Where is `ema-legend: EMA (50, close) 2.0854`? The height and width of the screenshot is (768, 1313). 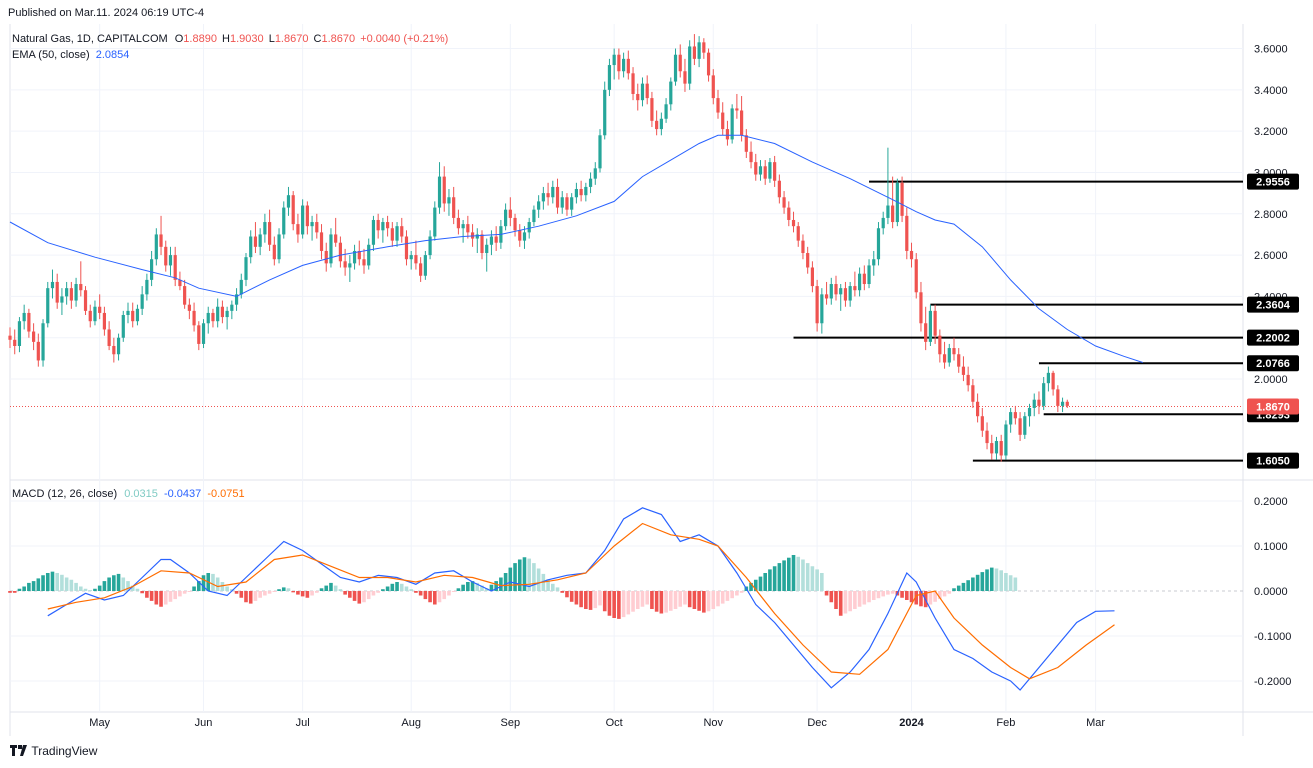
ema-legend: EMA (50, close) 2.0854 is located at coordinates (70, 55).